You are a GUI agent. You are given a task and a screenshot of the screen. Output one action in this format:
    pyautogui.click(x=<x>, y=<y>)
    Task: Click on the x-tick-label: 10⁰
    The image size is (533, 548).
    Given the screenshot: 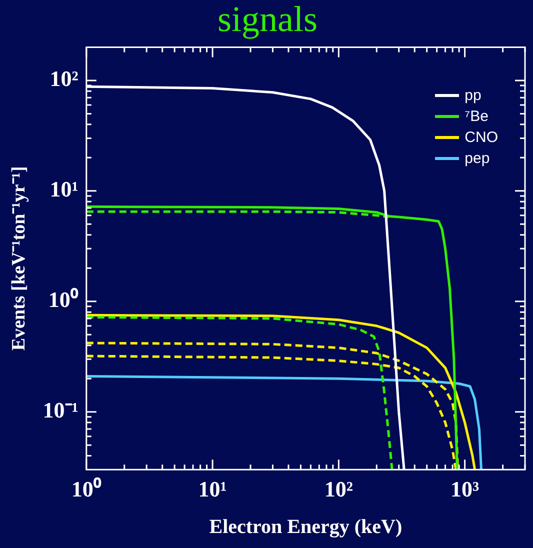 What is the action you would take?
    pyautogui.click(x=86, y=489)
    